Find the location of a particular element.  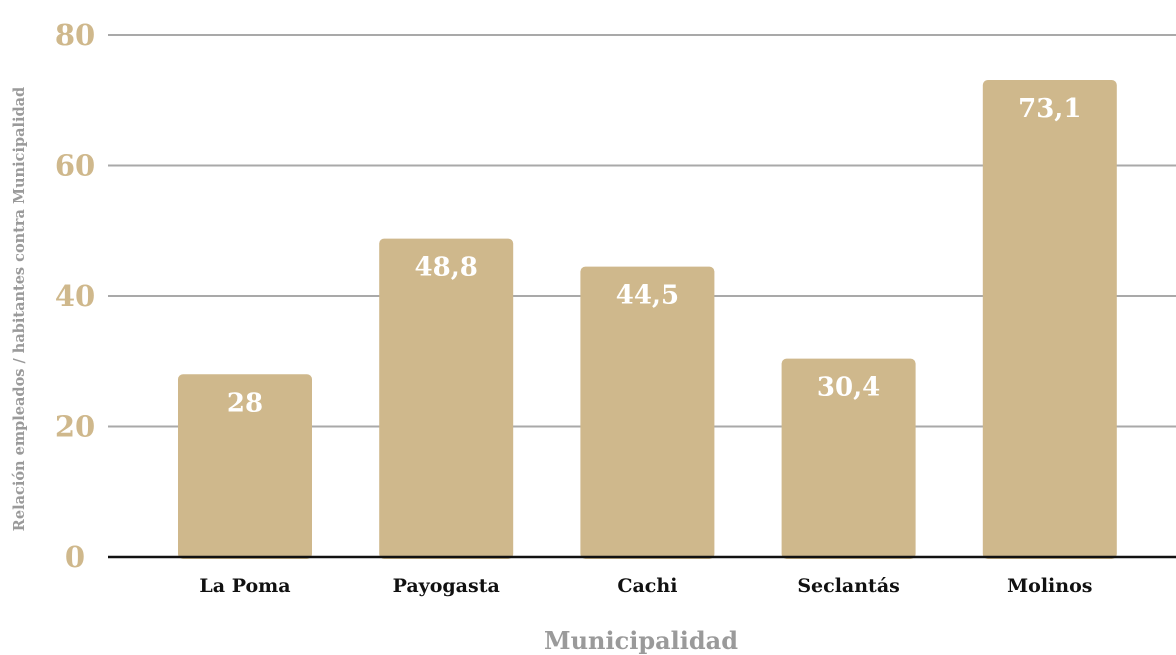

y-tick-label: 0 is located at coordinates (75, 557).